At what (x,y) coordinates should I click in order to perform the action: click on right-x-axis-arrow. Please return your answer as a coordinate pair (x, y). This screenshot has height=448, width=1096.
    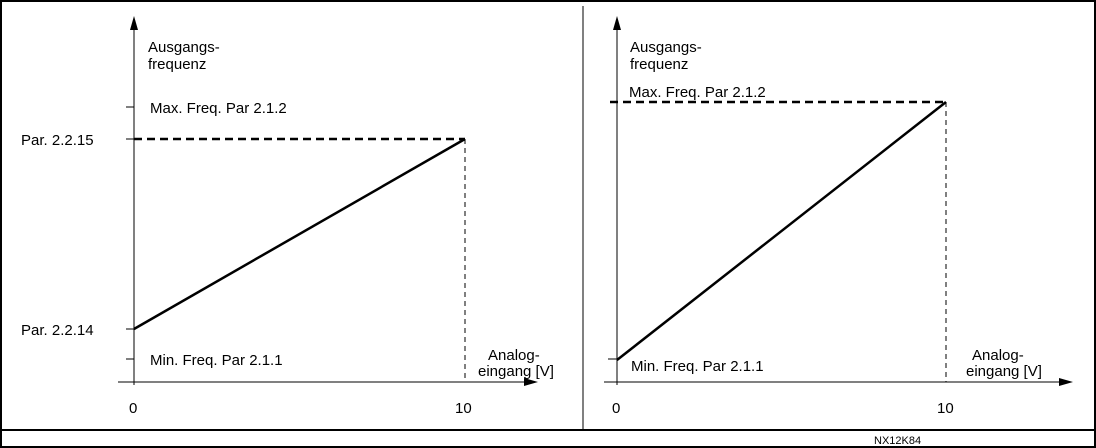
    Looking at the image, I should click on (1066, 382).